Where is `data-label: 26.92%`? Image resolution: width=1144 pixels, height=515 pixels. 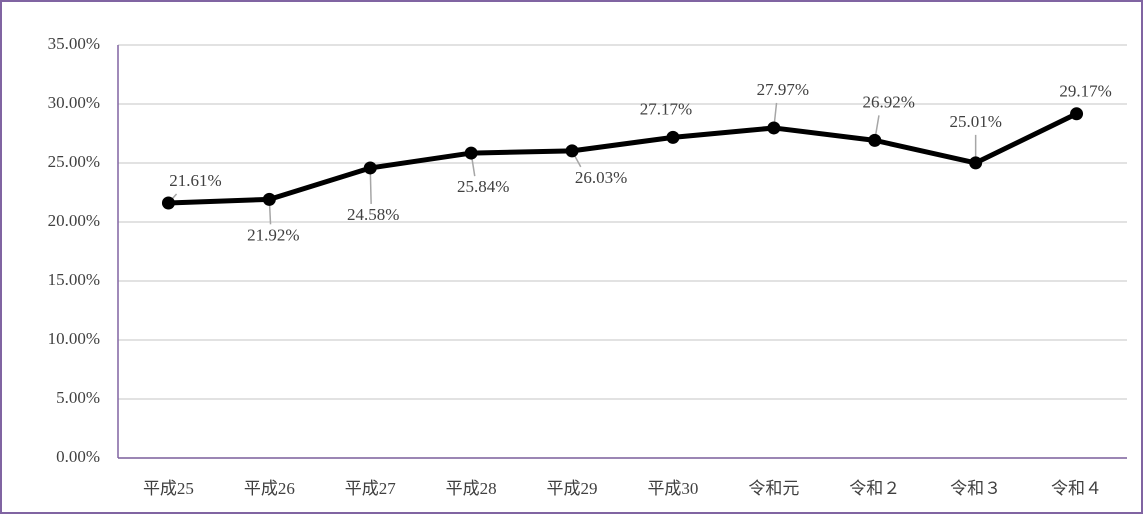 data-label: 26.92% is located at coordinates (889, 101).